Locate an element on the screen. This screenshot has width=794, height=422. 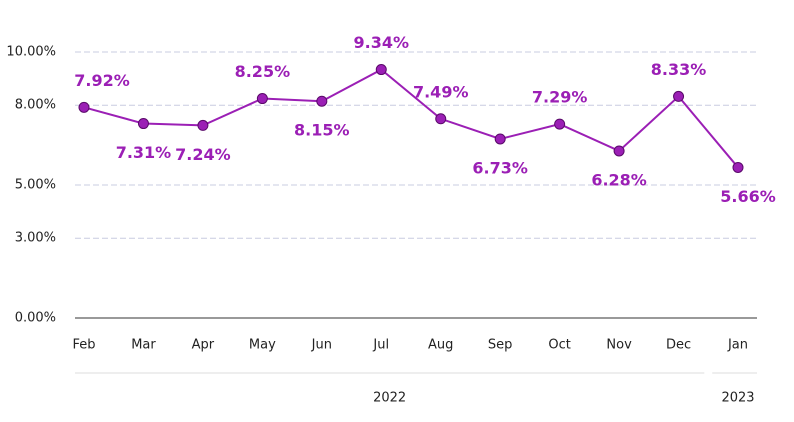
value-label: 7.24% is located at coordinates (203, 154).